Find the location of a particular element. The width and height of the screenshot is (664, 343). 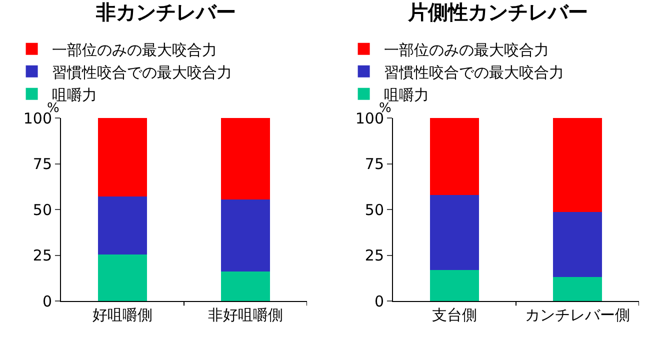

x-tick-label: 支台側 is located at coordinates (454, 315).